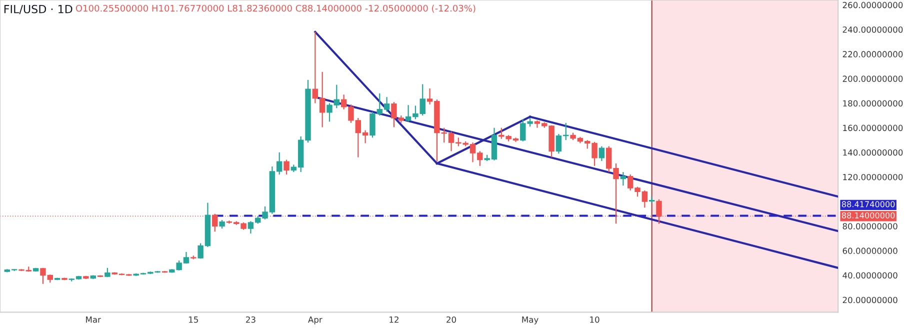  I want to click on x-tick-label: 10, so click(595, 319).